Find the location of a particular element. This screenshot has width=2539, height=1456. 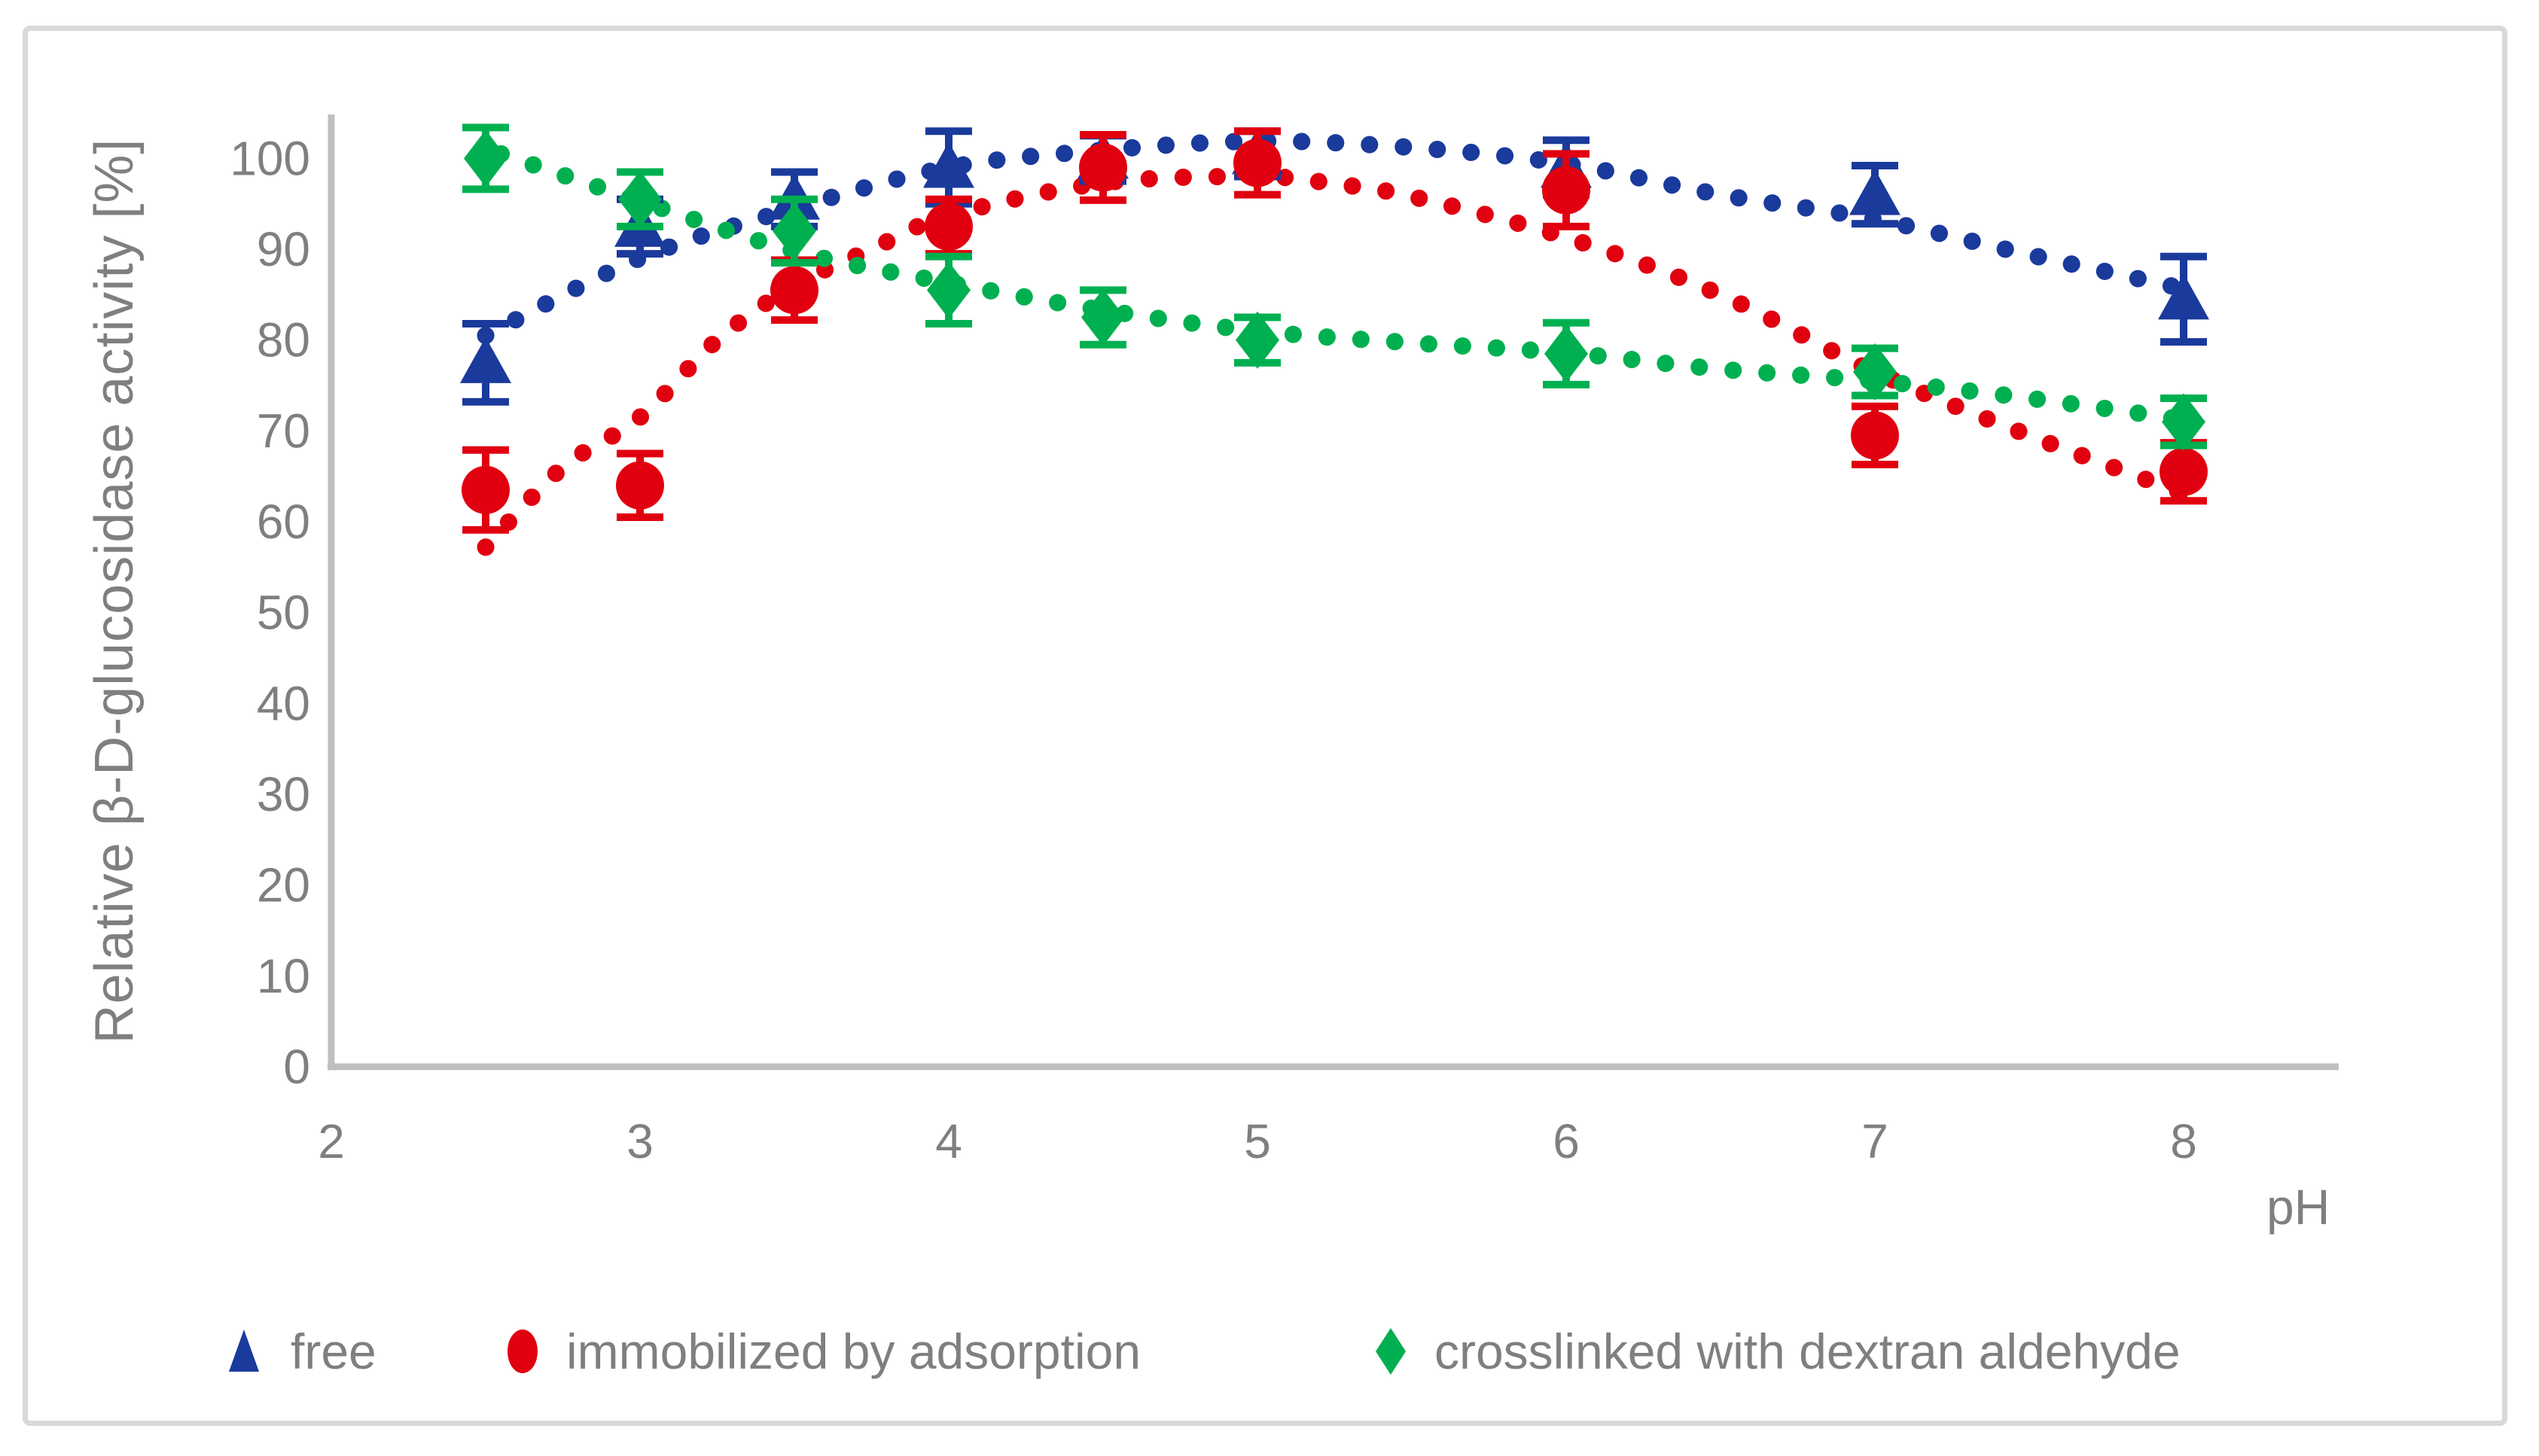

diamond-icon is located at coordinates (1391, 1351).